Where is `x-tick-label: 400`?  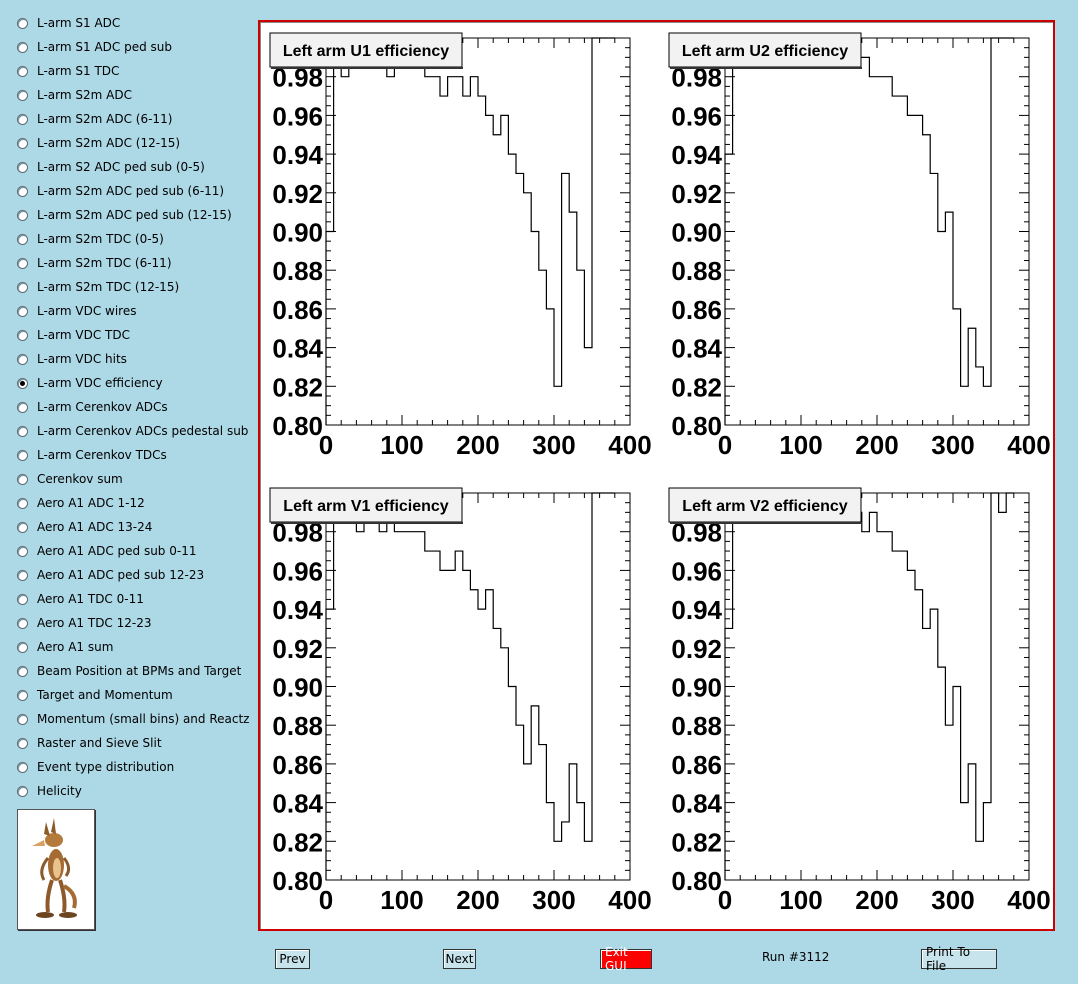 x-tick-label: 400 is located at coordinates (629, 445).